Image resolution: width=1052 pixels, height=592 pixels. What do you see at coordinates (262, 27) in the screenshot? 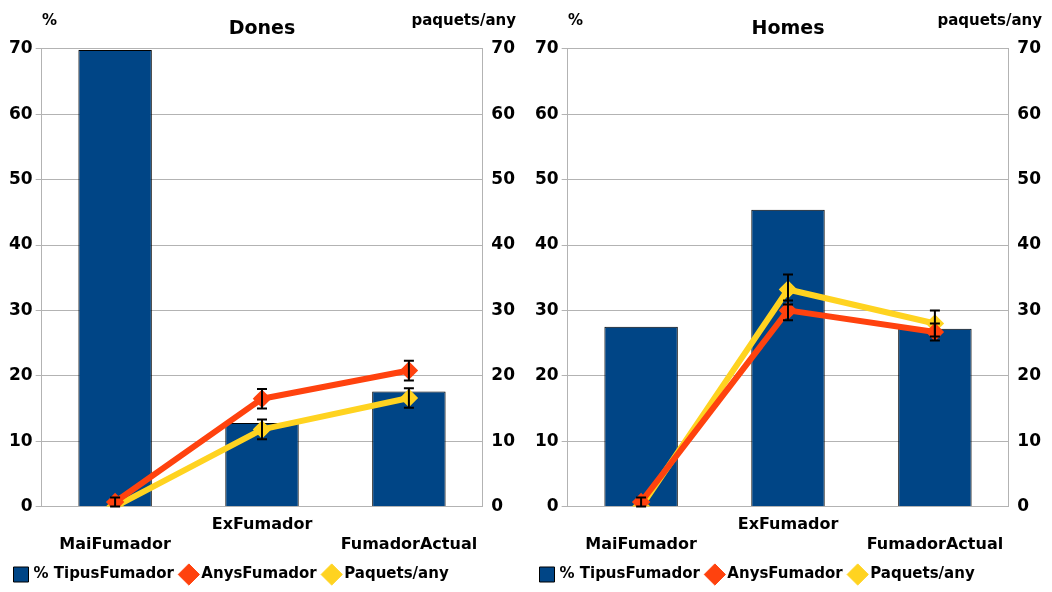
I see `chart-title: Dones` at bounding box center [262, 27].